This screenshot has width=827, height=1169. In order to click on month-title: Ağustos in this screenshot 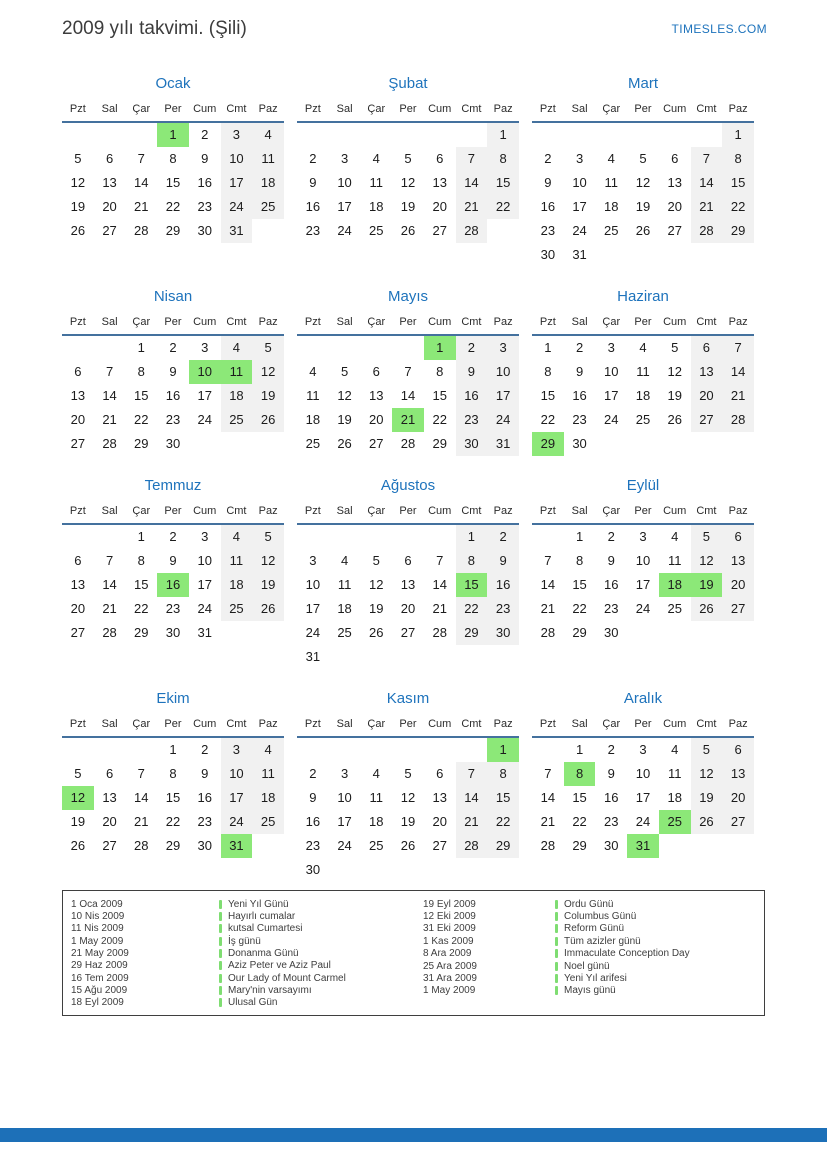, I will do `click(408, 485)`.